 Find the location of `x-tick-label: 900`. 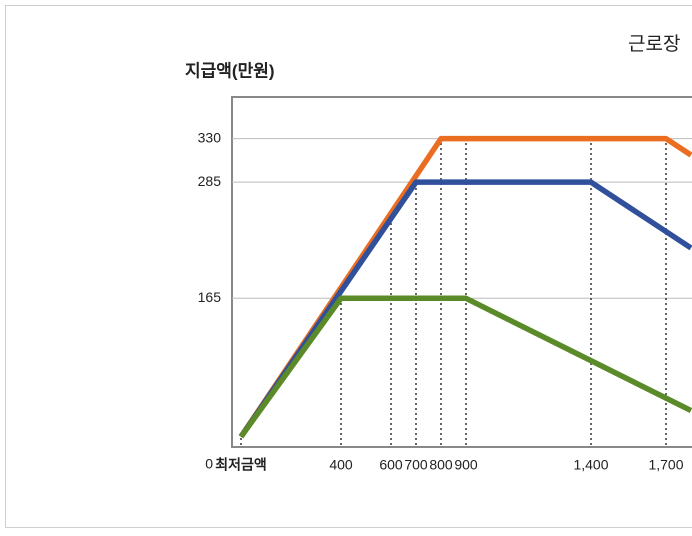

x-tick-label: 900 is located at coordinates (466, 465).